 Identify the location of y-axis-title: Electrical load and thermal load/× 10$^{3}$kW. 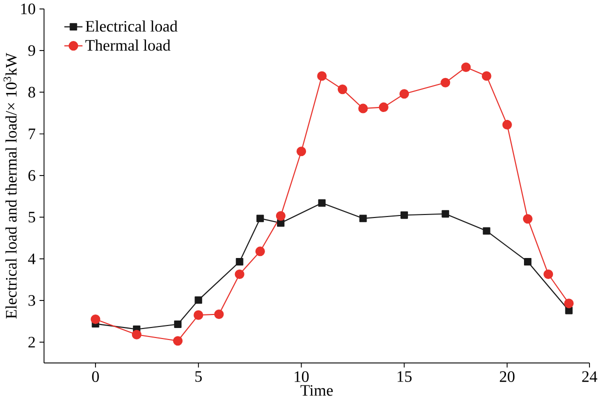
(10, 185).